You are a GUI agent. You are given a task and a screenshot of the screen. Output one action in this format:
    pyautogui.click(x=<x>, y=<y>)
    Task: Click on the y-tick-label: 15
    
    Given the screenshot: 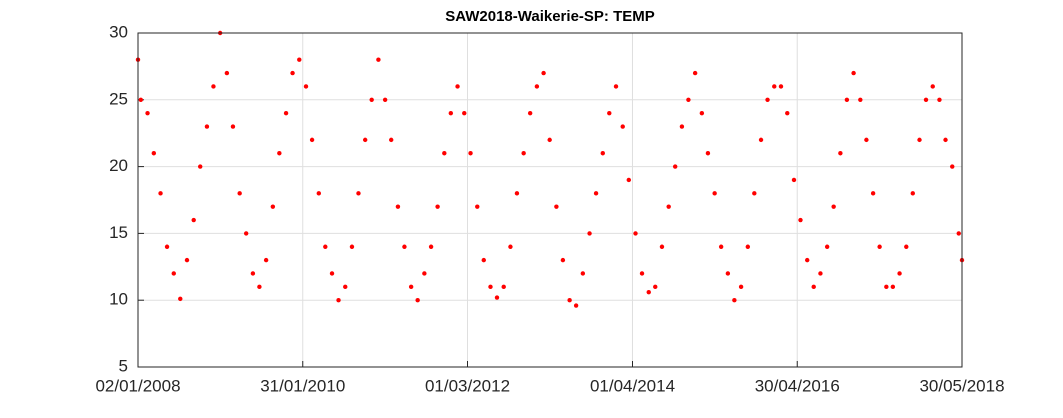 What is the action you would take?
    pyautogui.click(x=118, y=232)
    